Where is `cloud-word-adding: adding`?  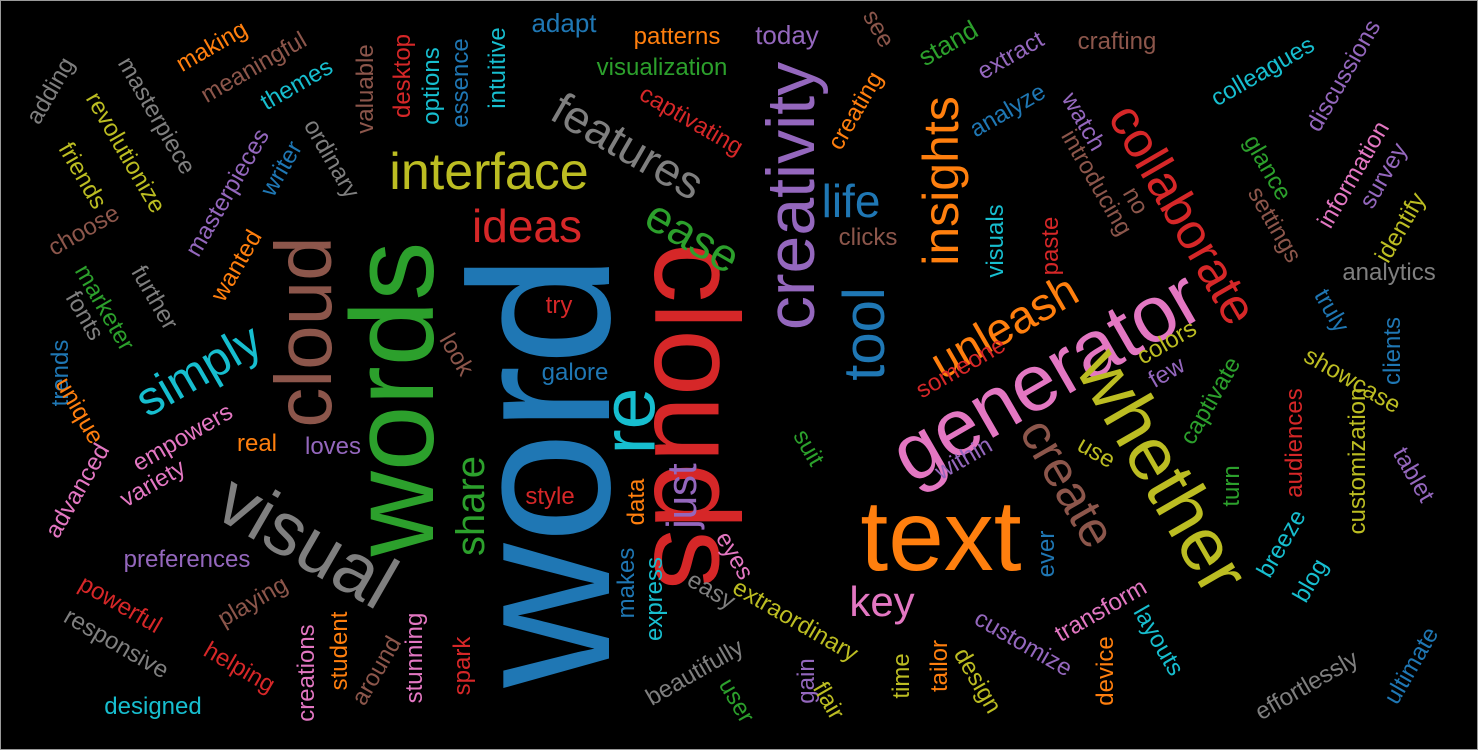 cloud-word-adding: adding is located at coordinates (50, 90).